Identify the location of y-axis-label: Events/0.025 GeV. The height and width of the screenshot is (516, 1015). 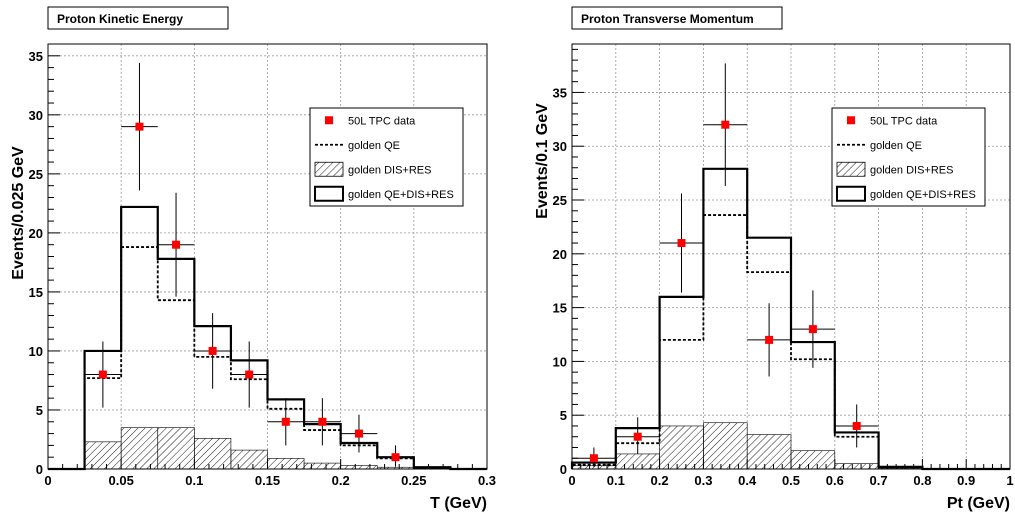
(18, 213).